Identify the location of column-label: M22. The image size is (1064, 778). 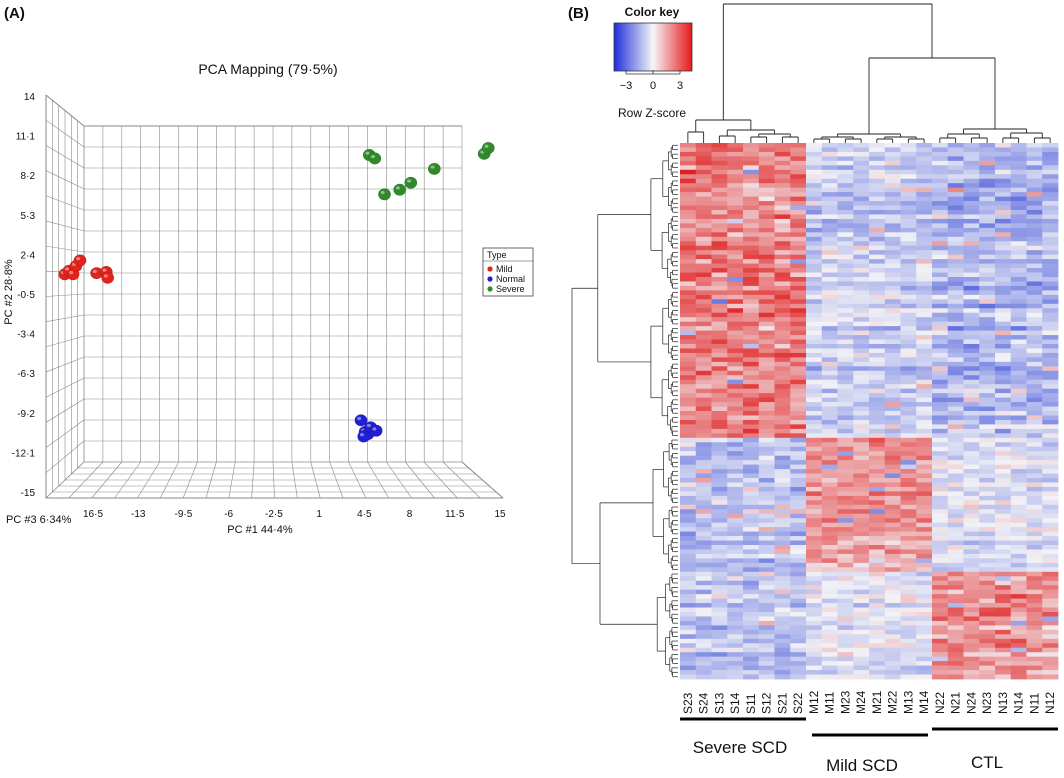
(893, 702).